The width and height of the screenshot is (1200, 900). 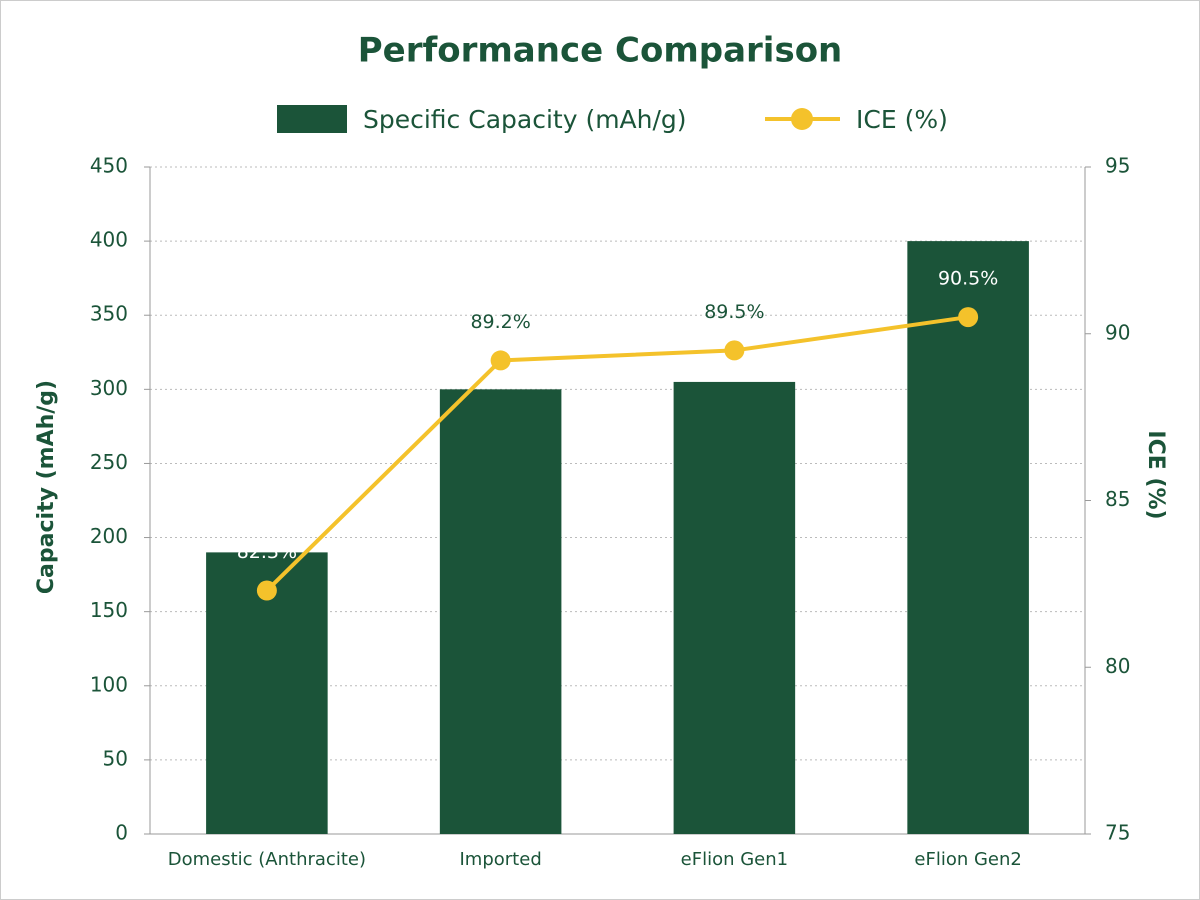 What do you see at coordinates (109, 314) in the screenshot?
I see `y-tick-label: 350` at bounding box center [109, 314].